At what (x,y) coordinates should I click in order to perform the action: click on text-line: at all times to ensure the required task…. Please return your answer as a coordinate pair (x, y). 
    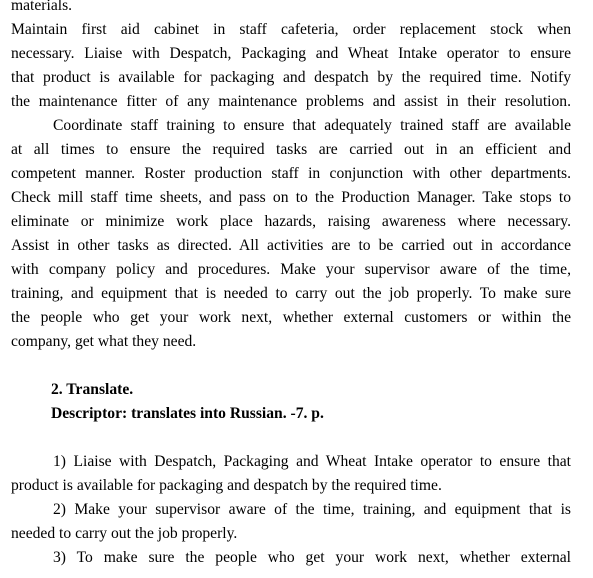
    Looking at the image, I should click on (291, 149).